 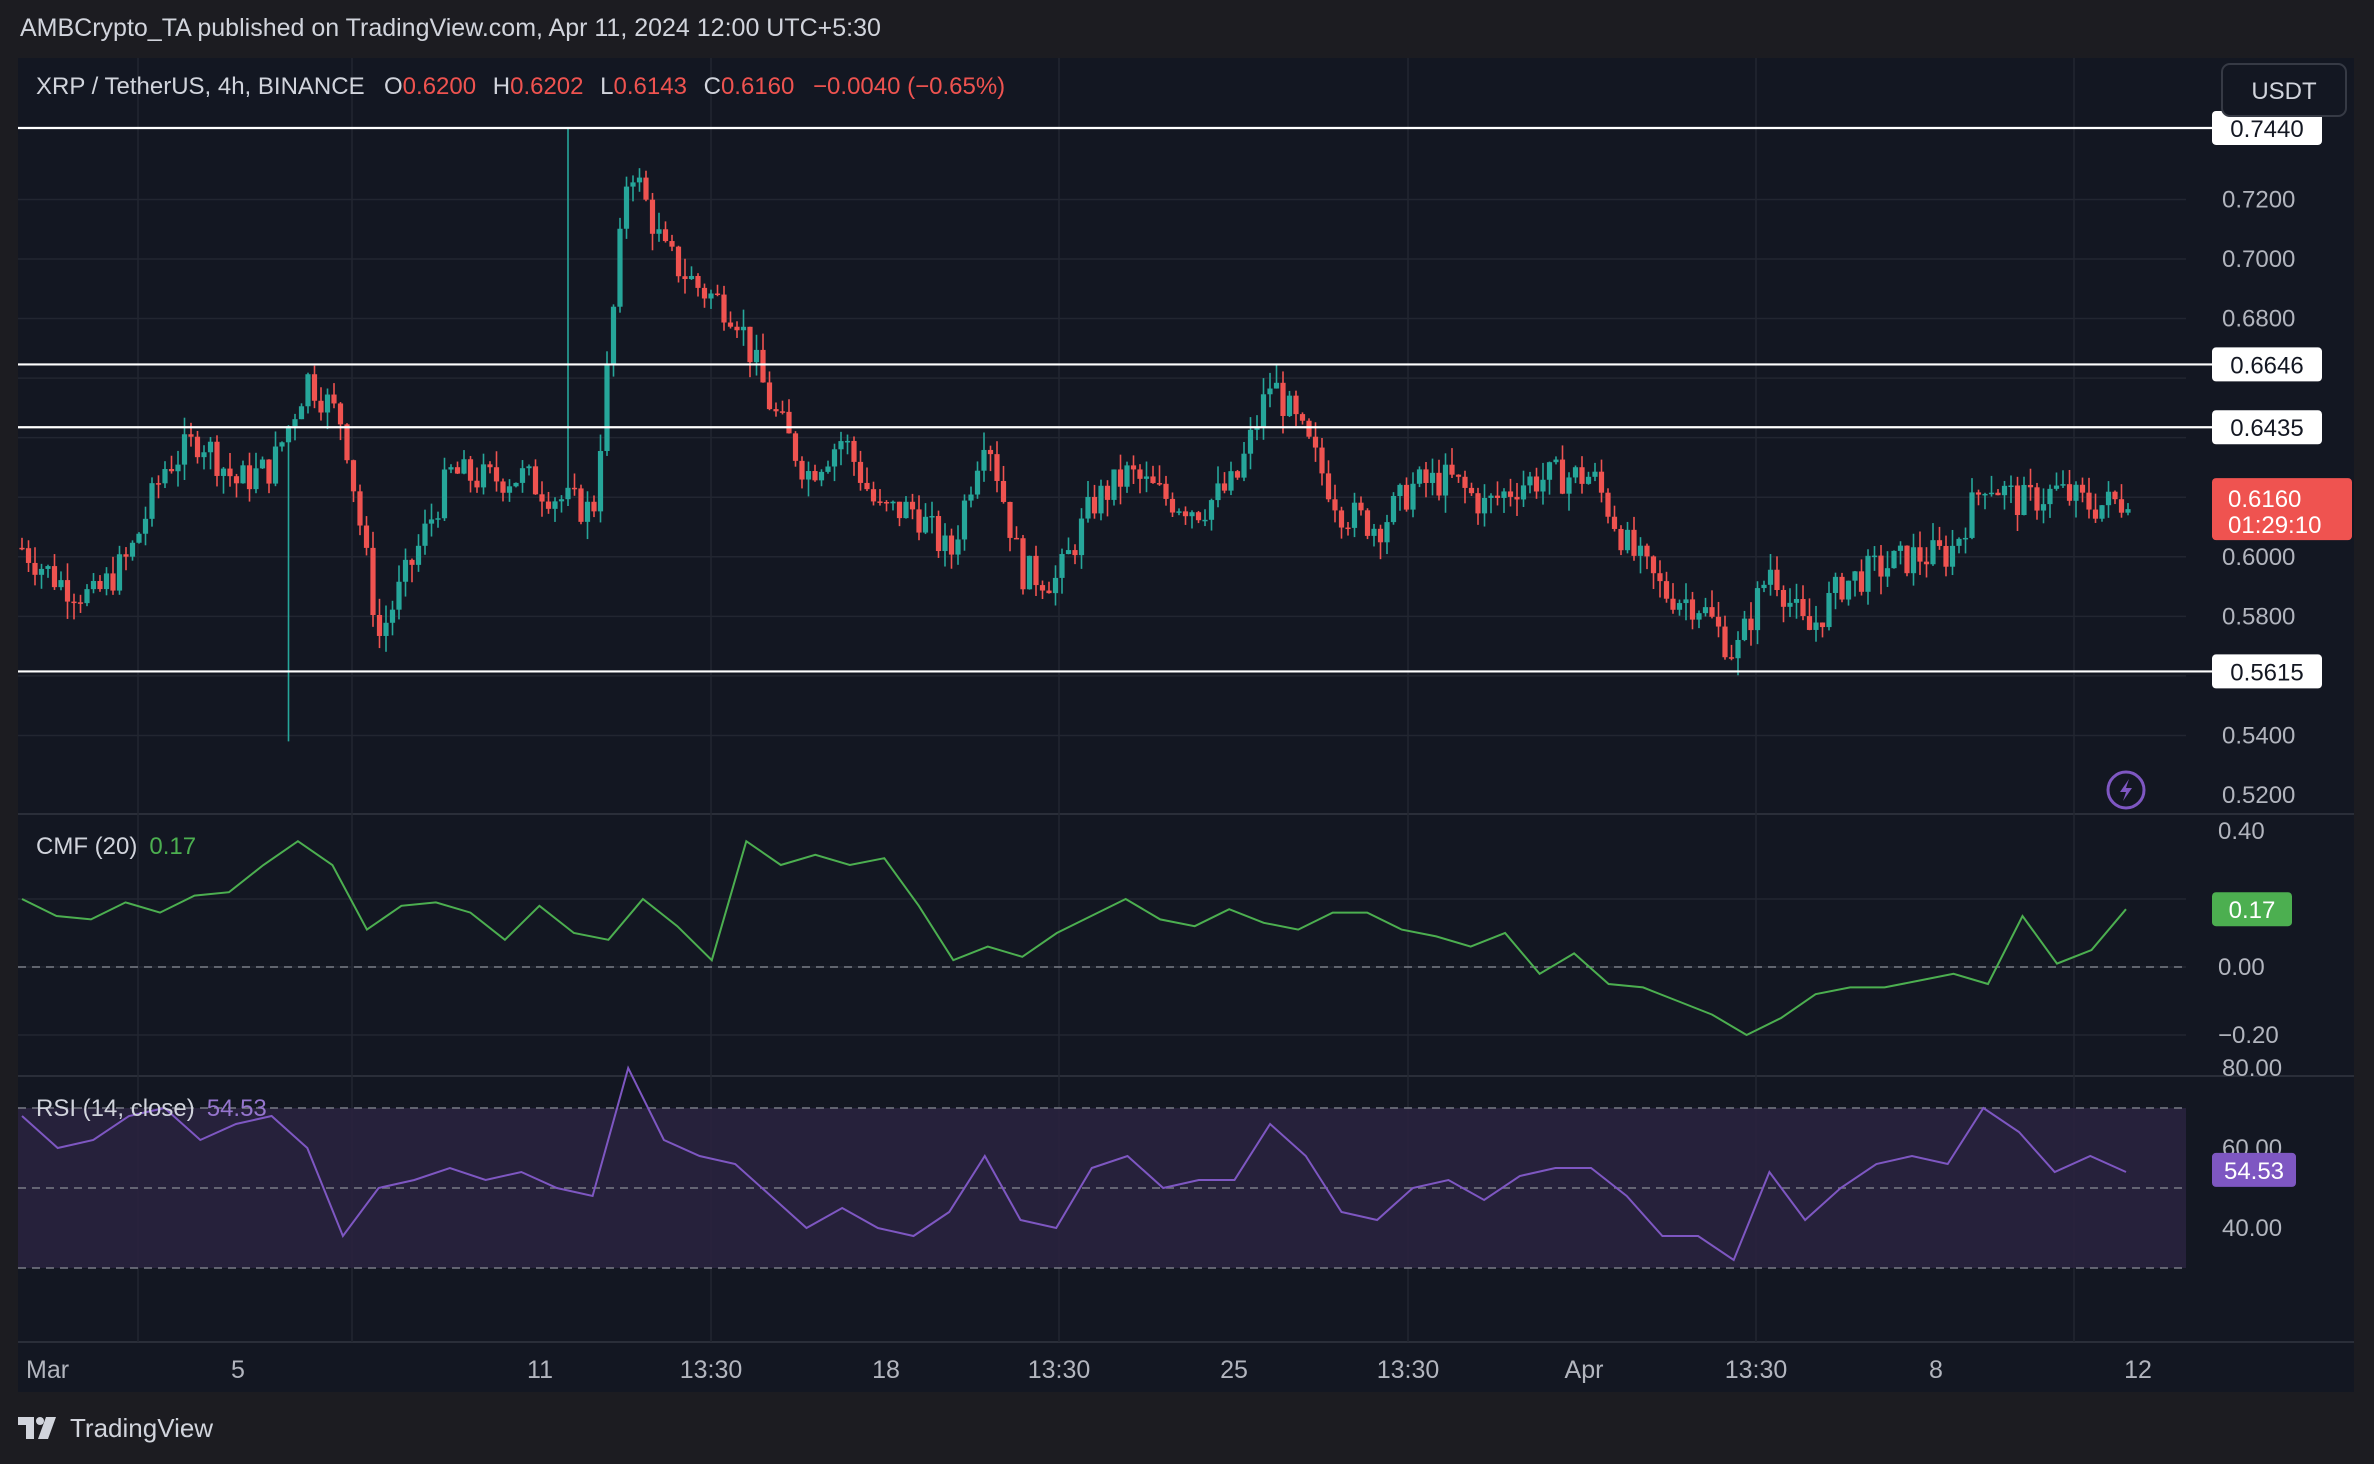 I want to click on currency-label: USDT, so click(x=2284, y=91).